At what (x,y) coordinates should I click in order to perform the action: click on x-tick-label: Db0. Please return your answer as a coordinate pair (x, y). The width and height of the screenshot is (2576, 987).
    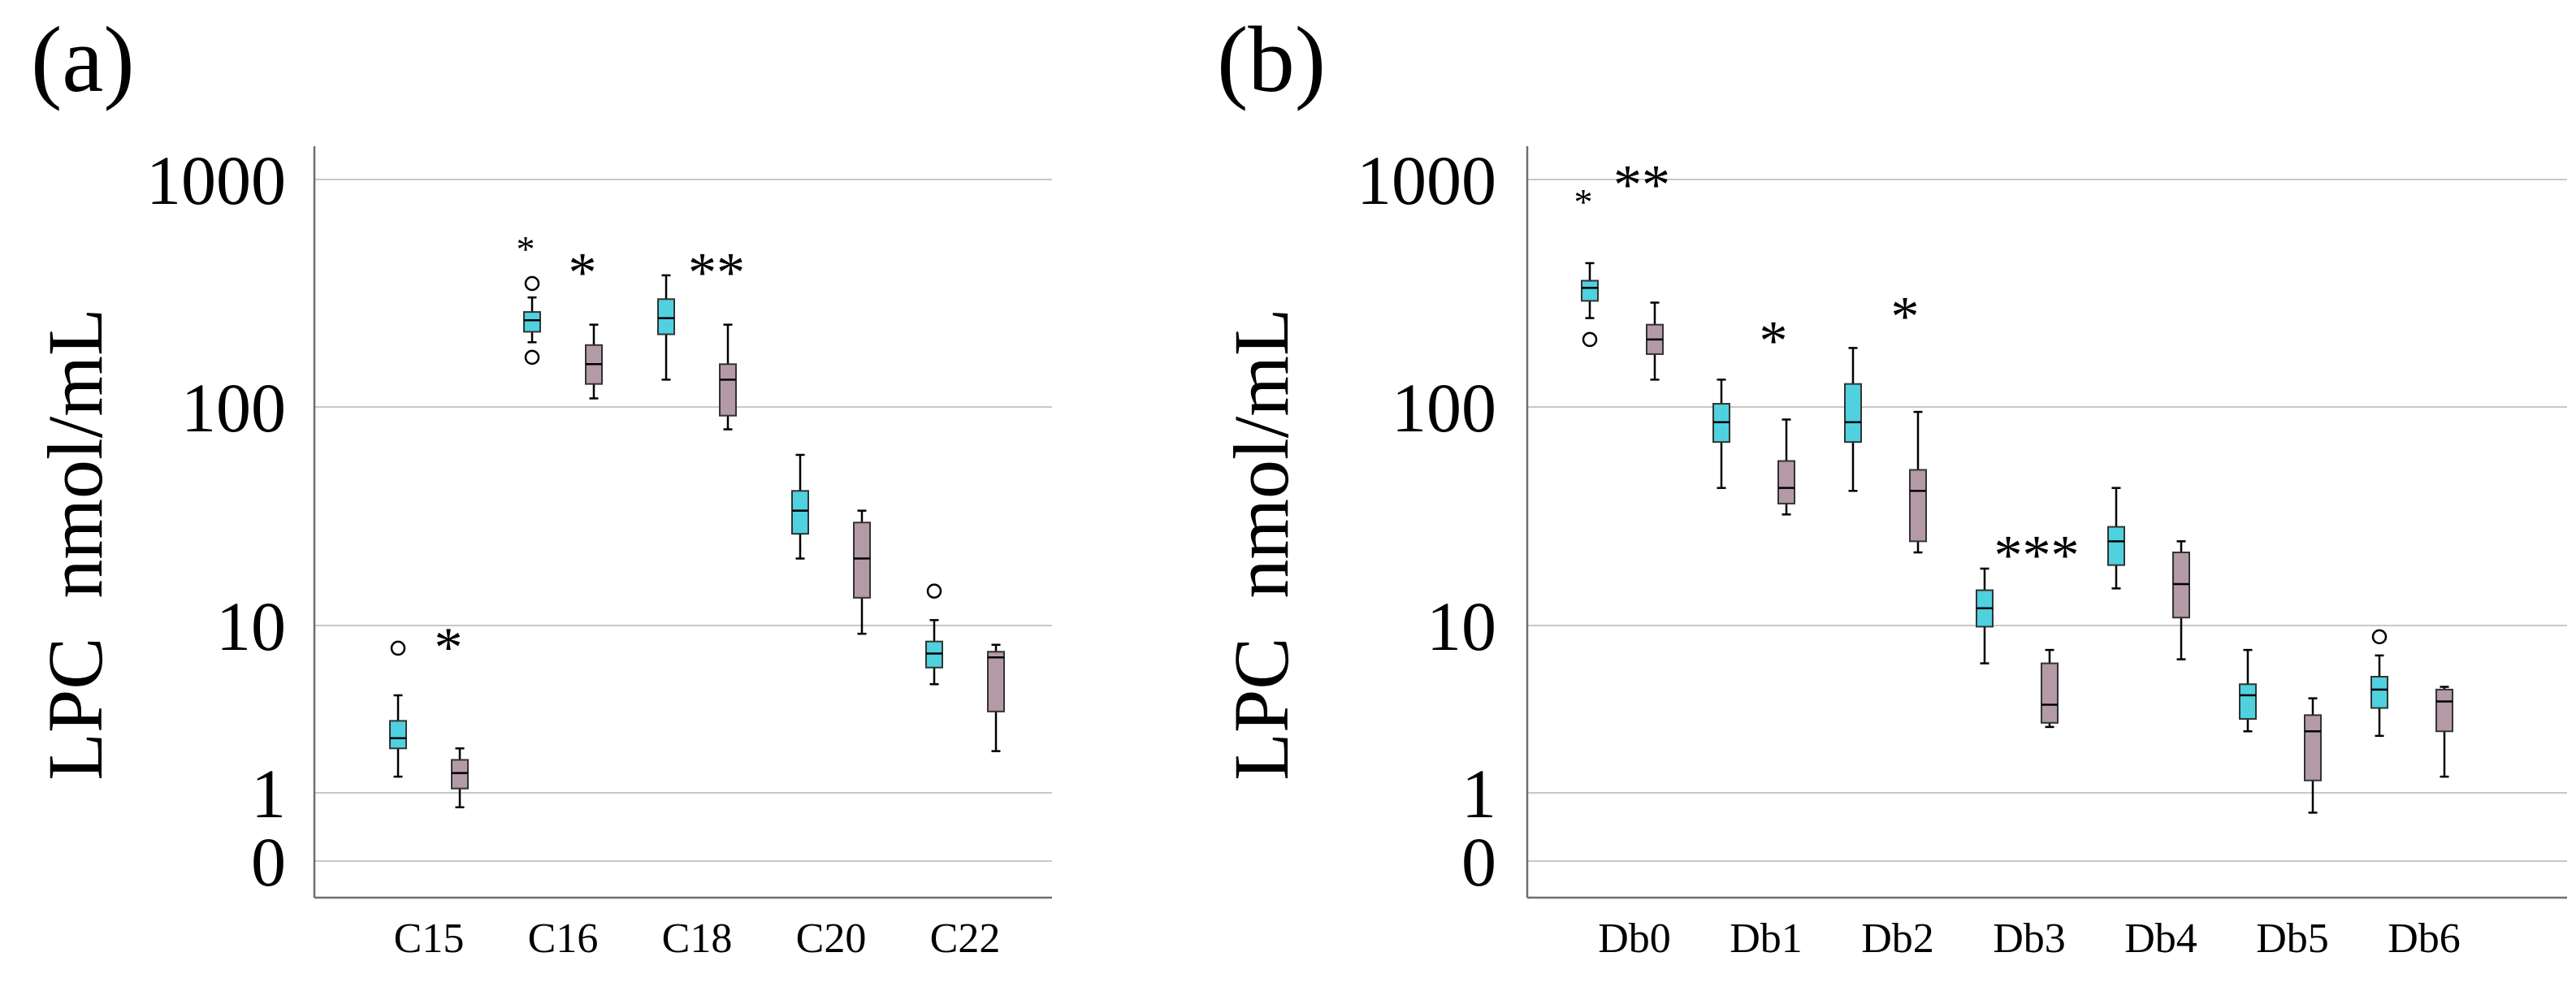
    Looking at the image, I should click on (1634, 939).